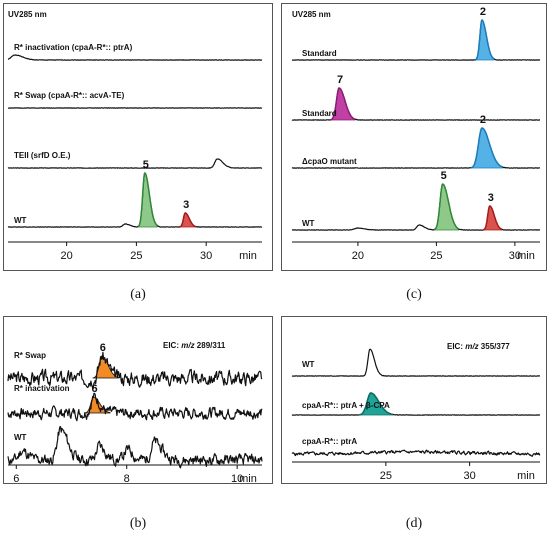 This screenshot has height=545, width=550. I want to click on trace-label: cpaA-R*:: ptrA, so click(329, 441).